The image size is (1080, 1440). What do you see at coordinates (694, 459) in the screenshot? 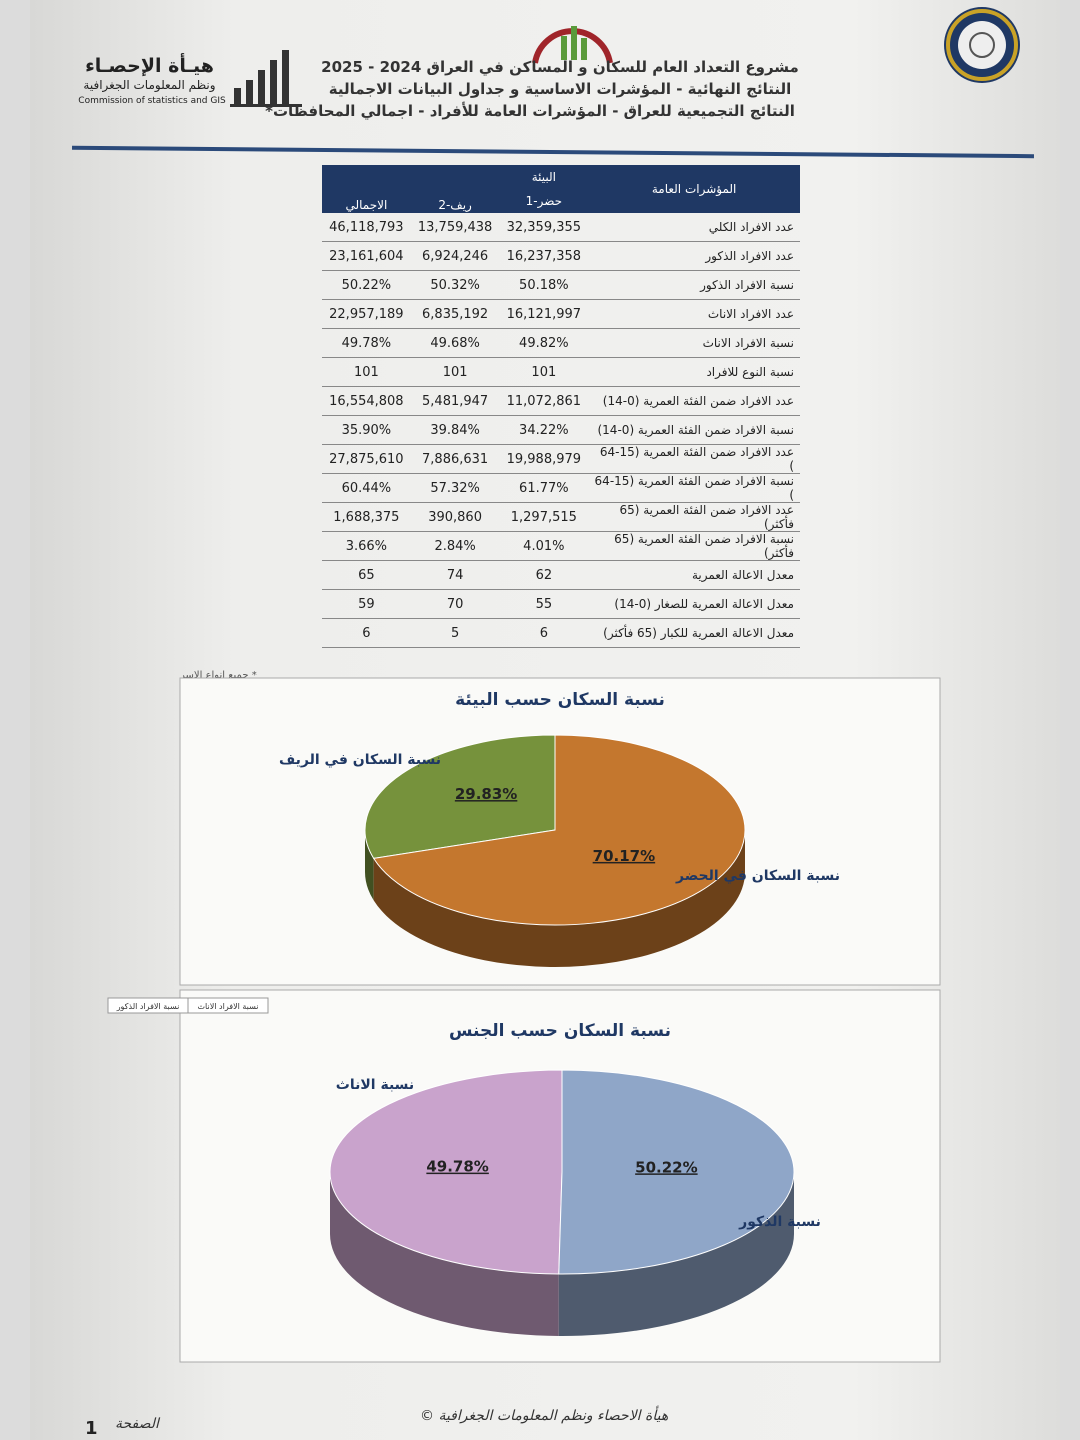
I see `row-label: عدد الافراد ضمن الفئة العمرية (15-64 )` at bounding box center [694, 459].